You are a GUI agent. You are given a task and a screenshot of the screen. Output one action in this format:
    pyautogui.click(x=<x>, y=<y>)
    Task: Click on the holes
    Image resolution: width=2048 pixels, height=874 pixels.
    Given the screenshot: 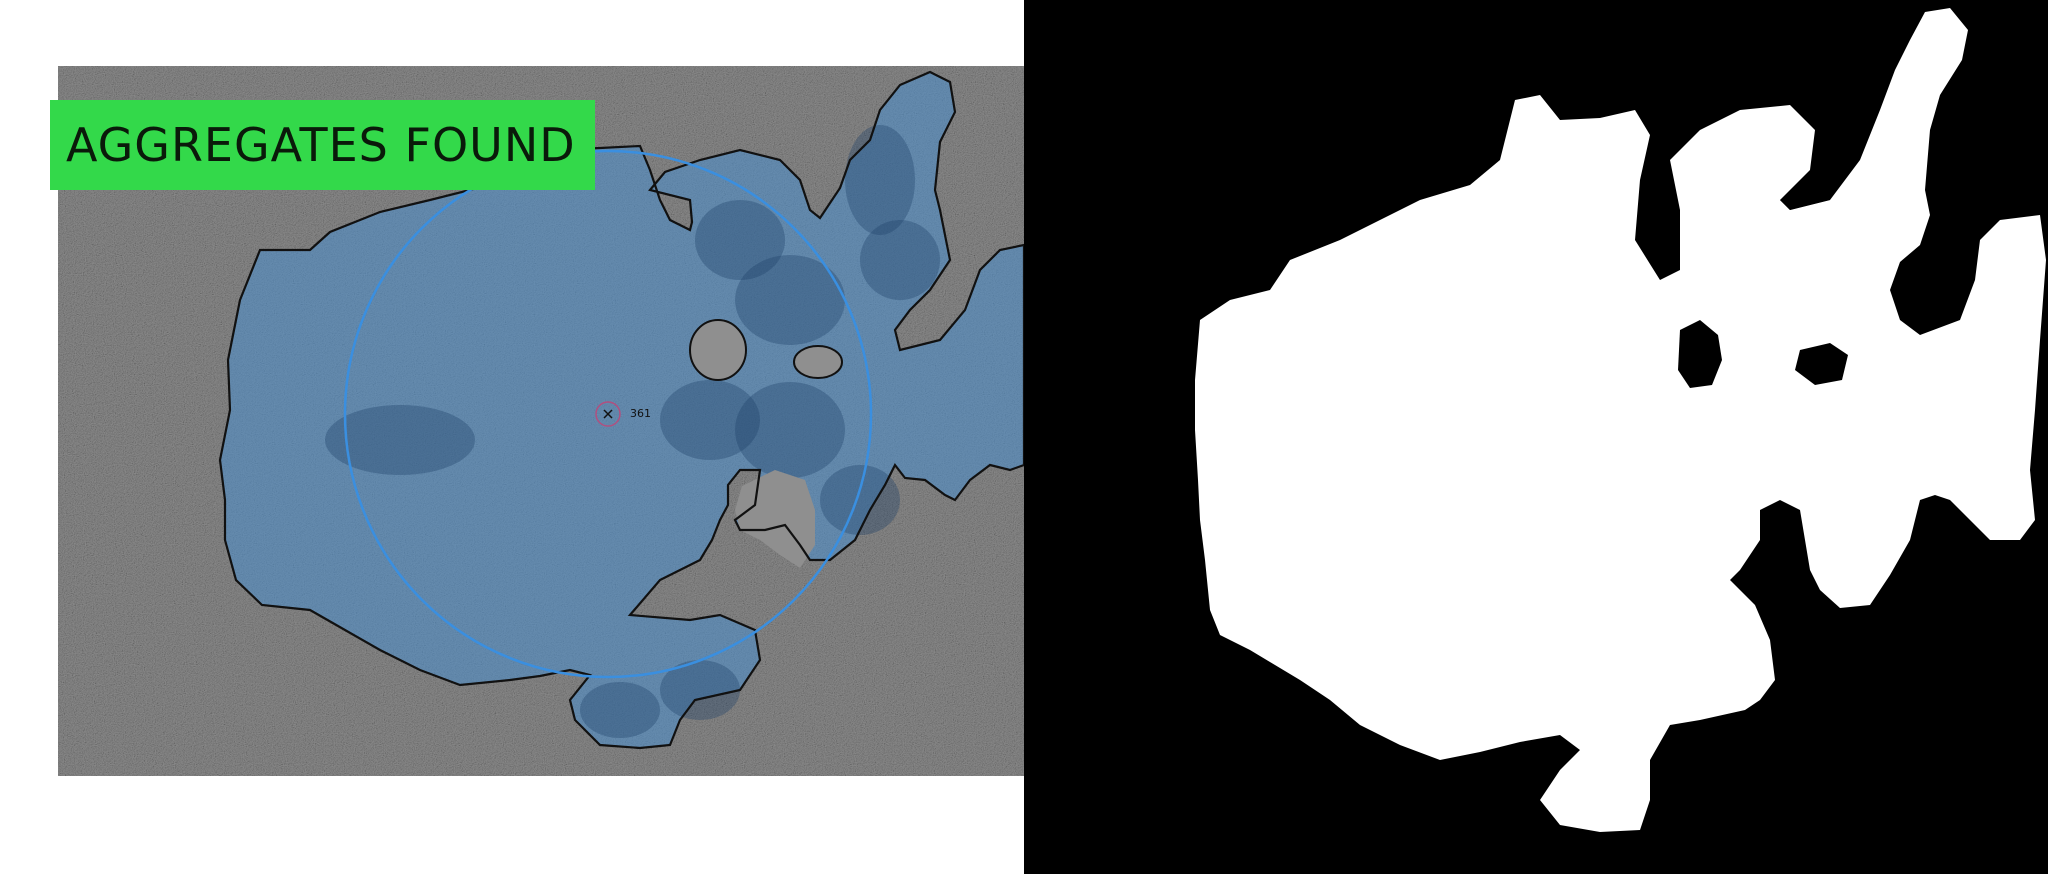 What is the action you would take?
    pyautogui.click(x=766, y=444)
    